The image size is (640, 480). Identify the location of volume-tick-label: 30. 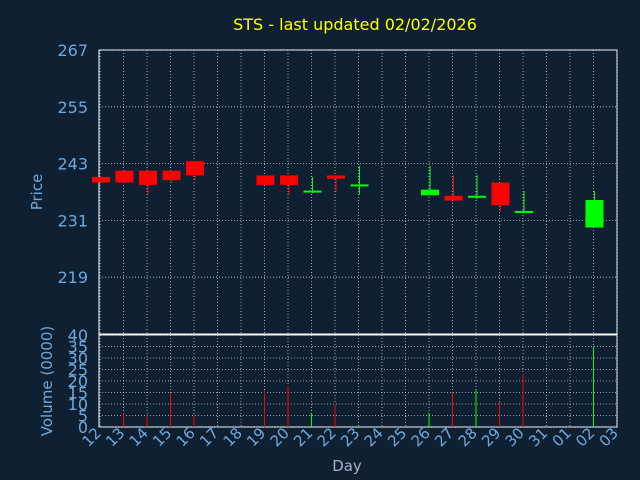
(78, 358).